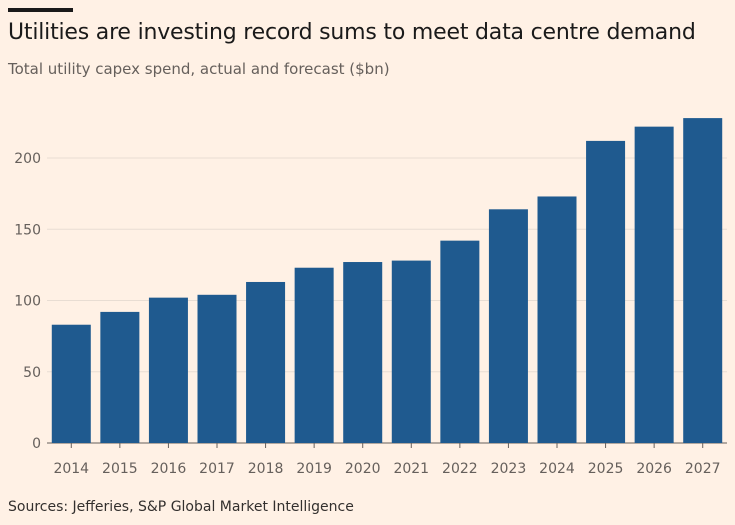  Describe the element at coordinates (654, 285) in the screenshot. I see `bar-2026` at that location.